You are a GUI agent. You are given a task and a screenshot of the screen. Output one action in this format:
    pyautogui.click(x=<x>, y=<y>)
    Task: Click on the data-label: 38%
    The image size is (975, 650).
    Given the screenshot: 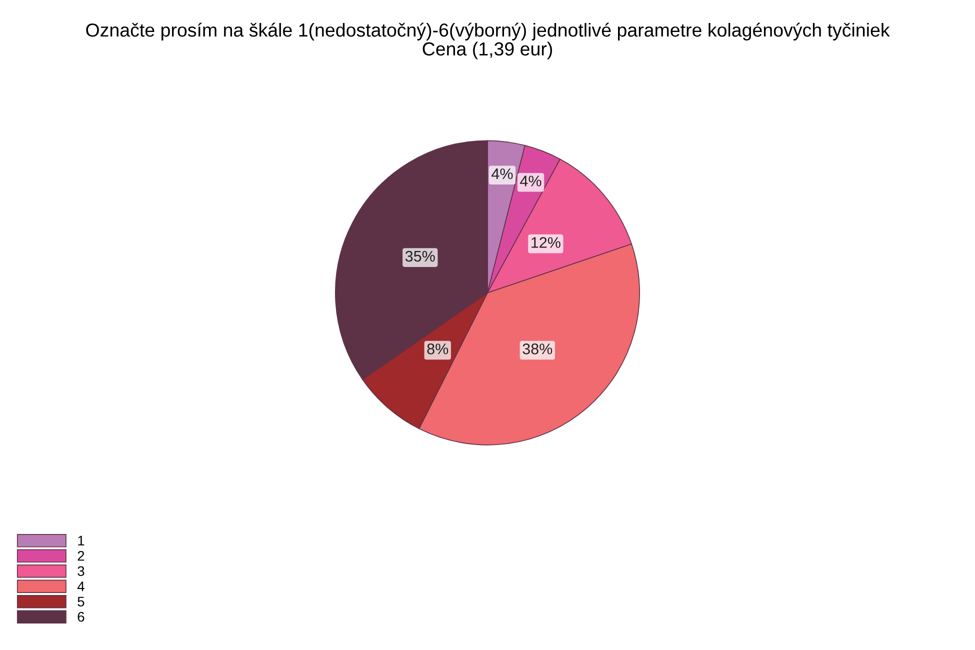 What is the action you would take?
    pyautogui.click(x=537, y=349)
    